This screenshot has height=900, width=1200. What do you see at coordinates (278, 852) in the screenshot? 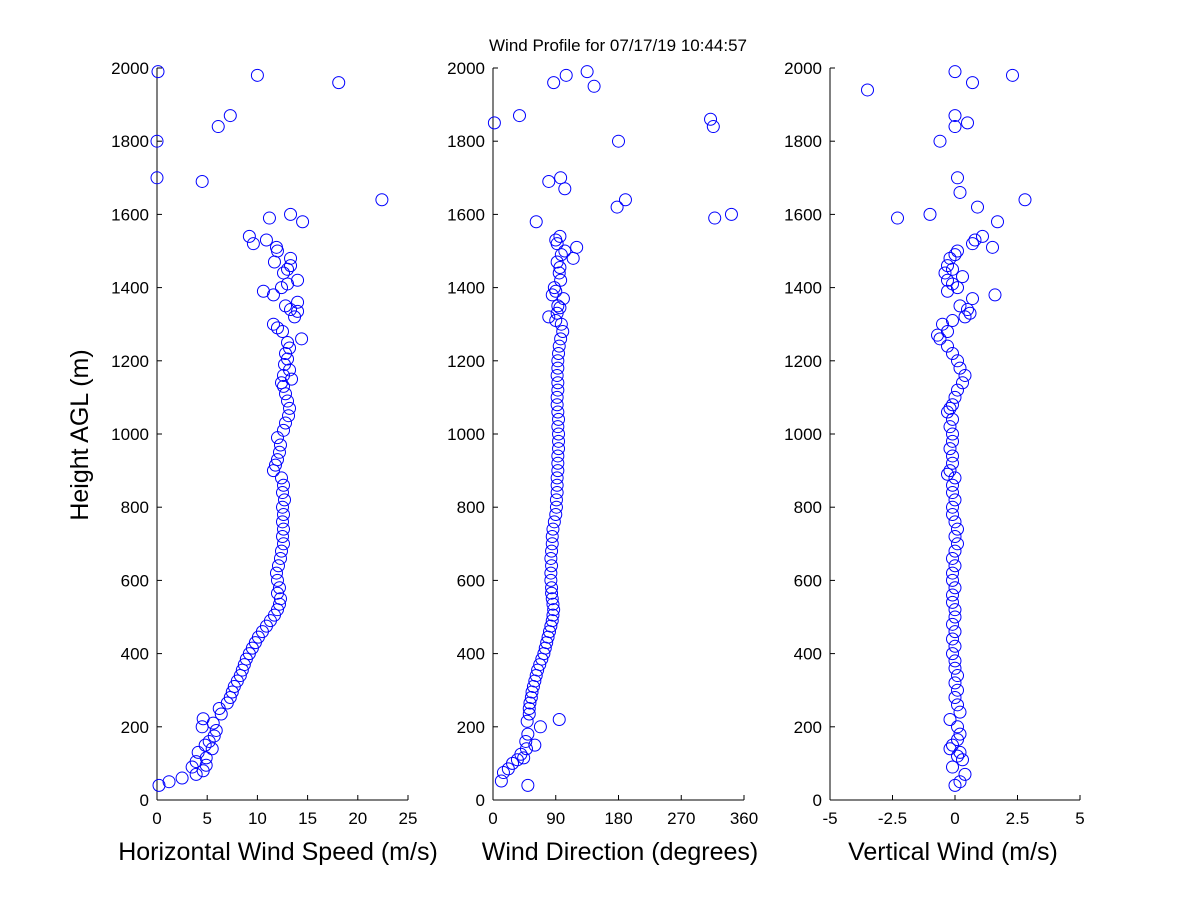
I see `speed-x-axis-label: Horizontal Wind Speed (m/s)` at bounding box center [278, 852].